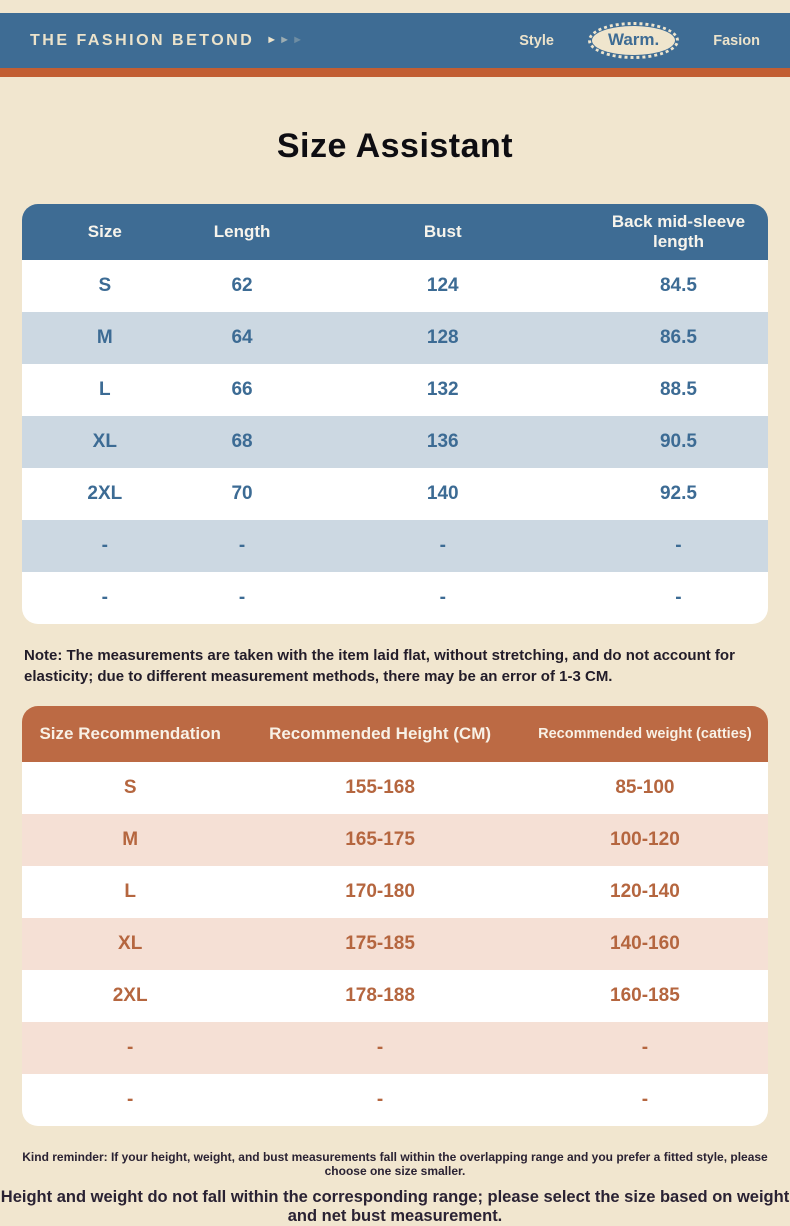  Describe the element at coordinates (380, 943) in the screenshot. I see `table-cell: 175-185` at that location.